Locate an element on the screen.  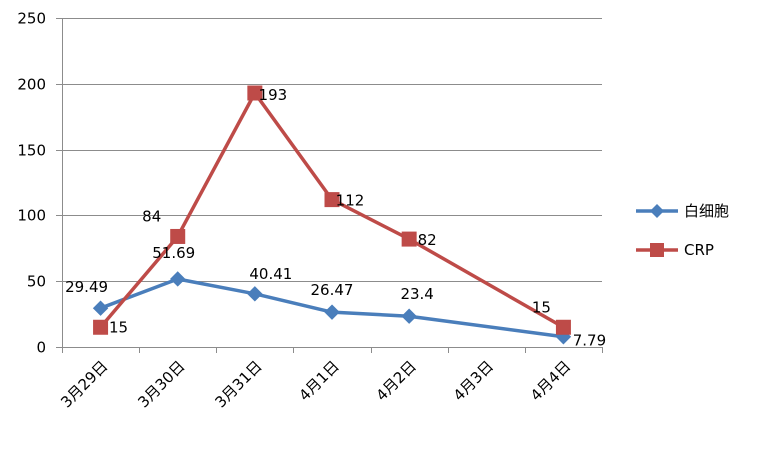
data-label: 82 is located at coordinates (427, 240).